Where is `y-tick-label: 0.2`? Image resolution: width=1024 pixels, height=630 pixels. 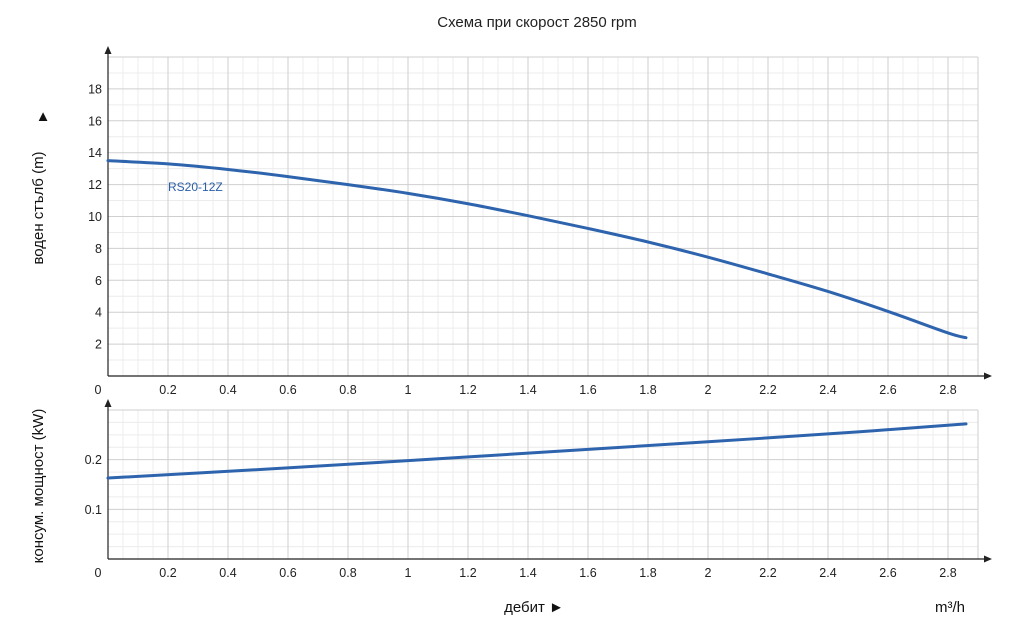
y-tick-label: 0.2 is located at coordinates (93, 460).